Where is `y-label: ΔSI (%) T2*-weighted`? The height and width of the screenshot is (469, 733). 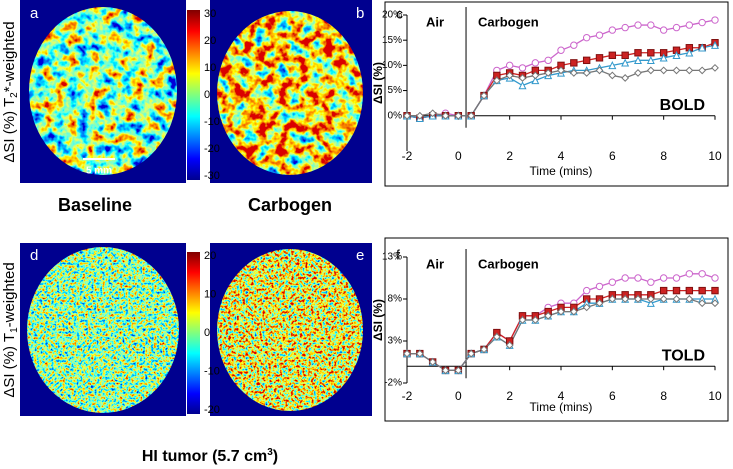 y-label: ΔSI (%) T2*-weighted is located at coordinates (10, 91).